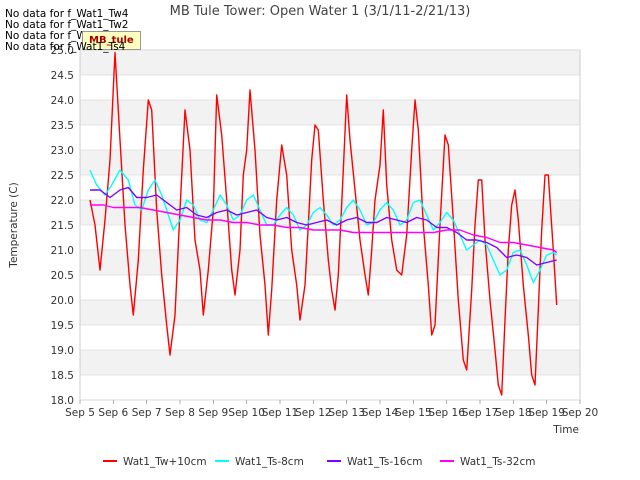 Image resolution: width=640 pixels, height=480 pixels. Describe the element at coordinates (385, 462) in the screenshot. I see `legend-label: Wat1_Ts-16cm` at that location.